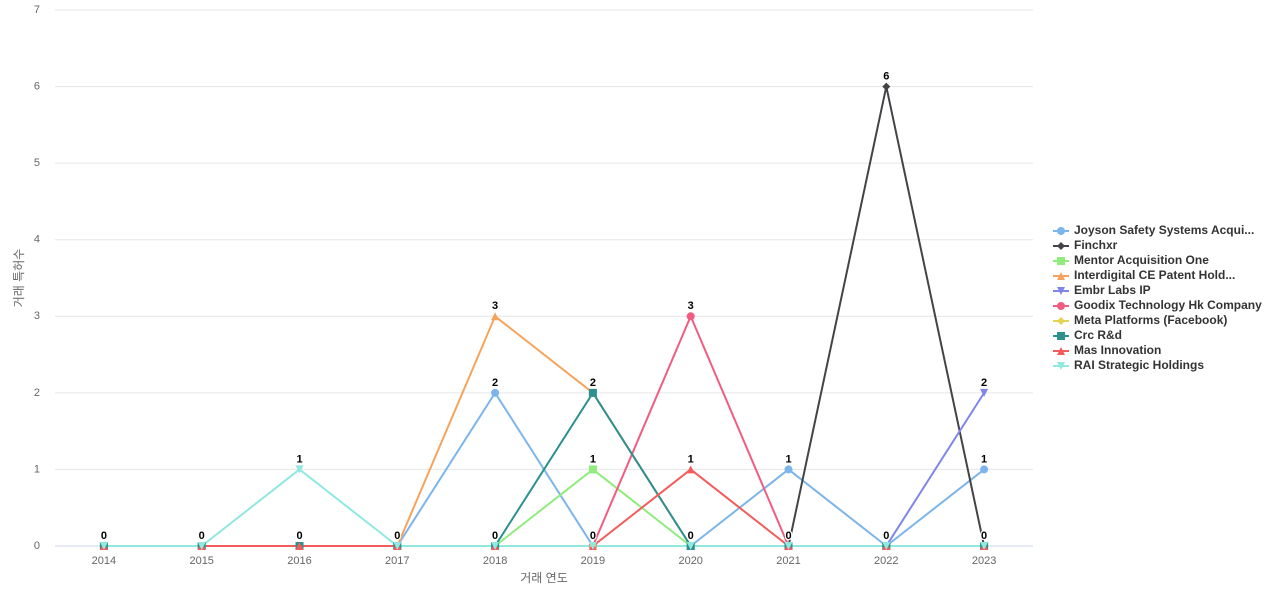  I want to click on legend-label: Crc R&d, so click(1098, 335).